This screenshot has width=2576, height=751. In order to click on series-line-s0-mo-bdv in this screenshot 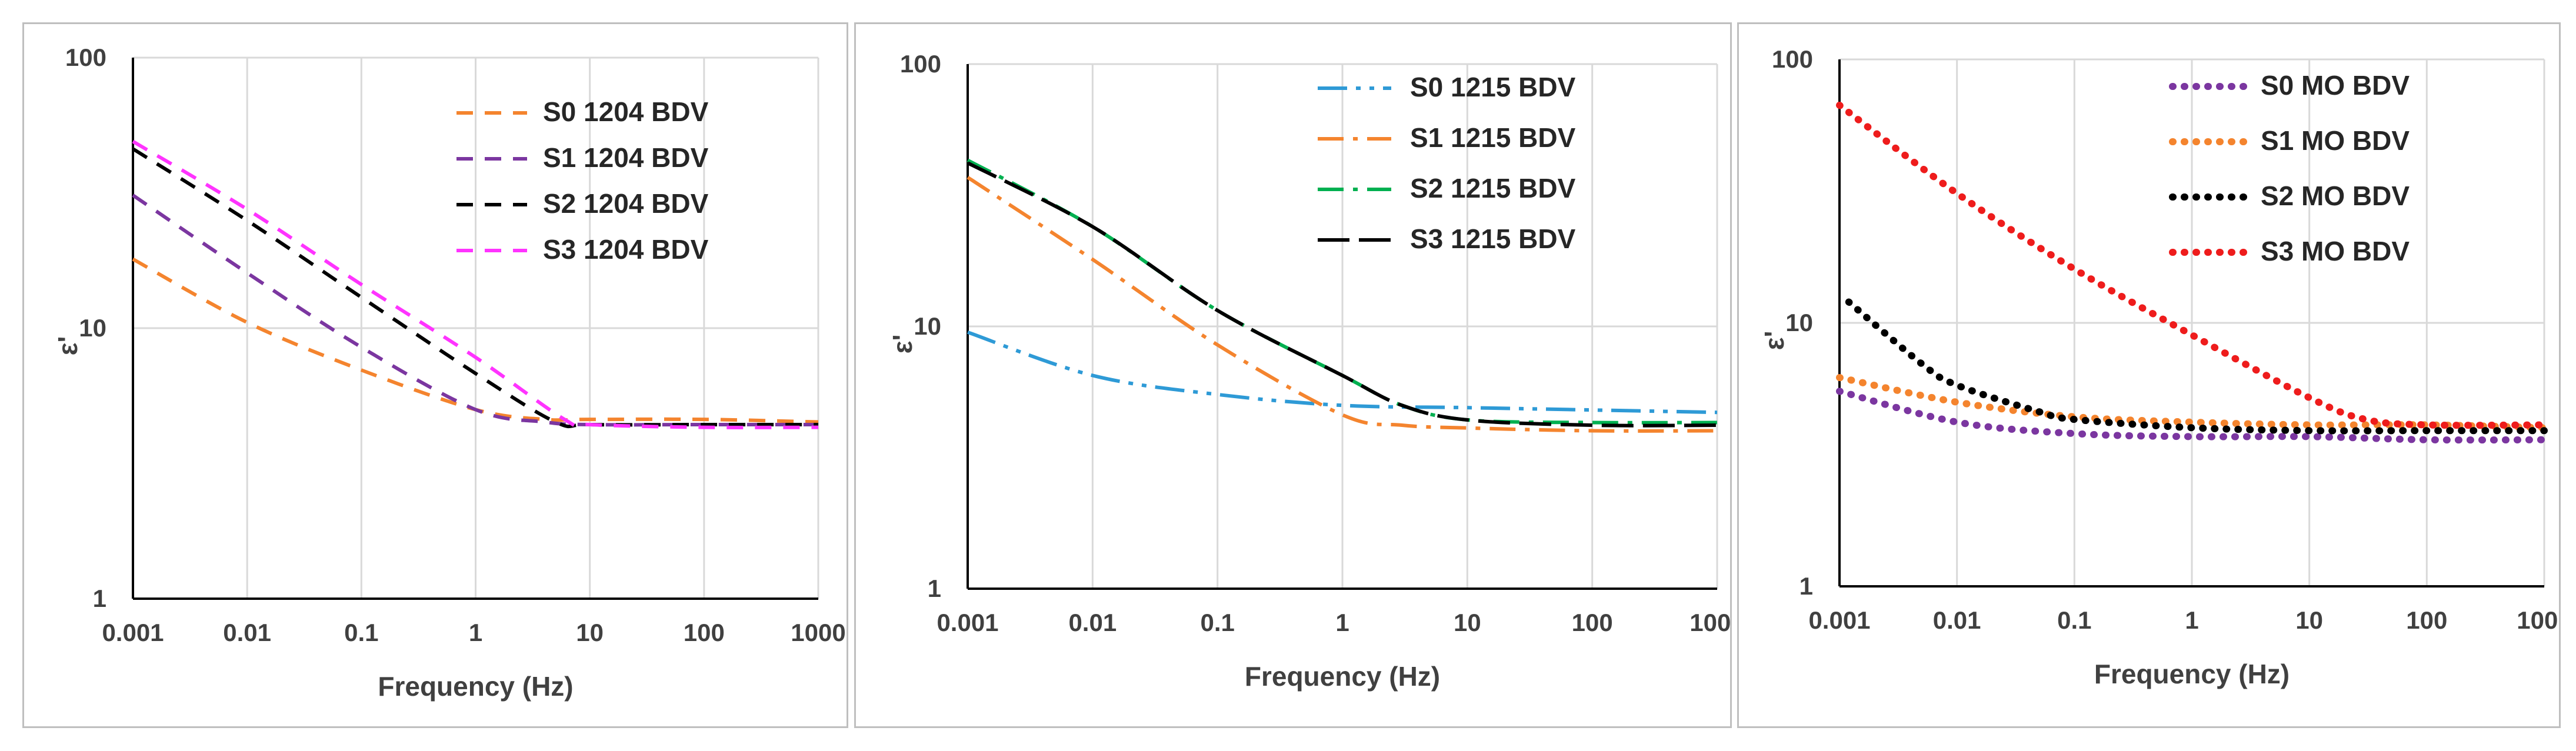, I will do `click(2192, 416)`.